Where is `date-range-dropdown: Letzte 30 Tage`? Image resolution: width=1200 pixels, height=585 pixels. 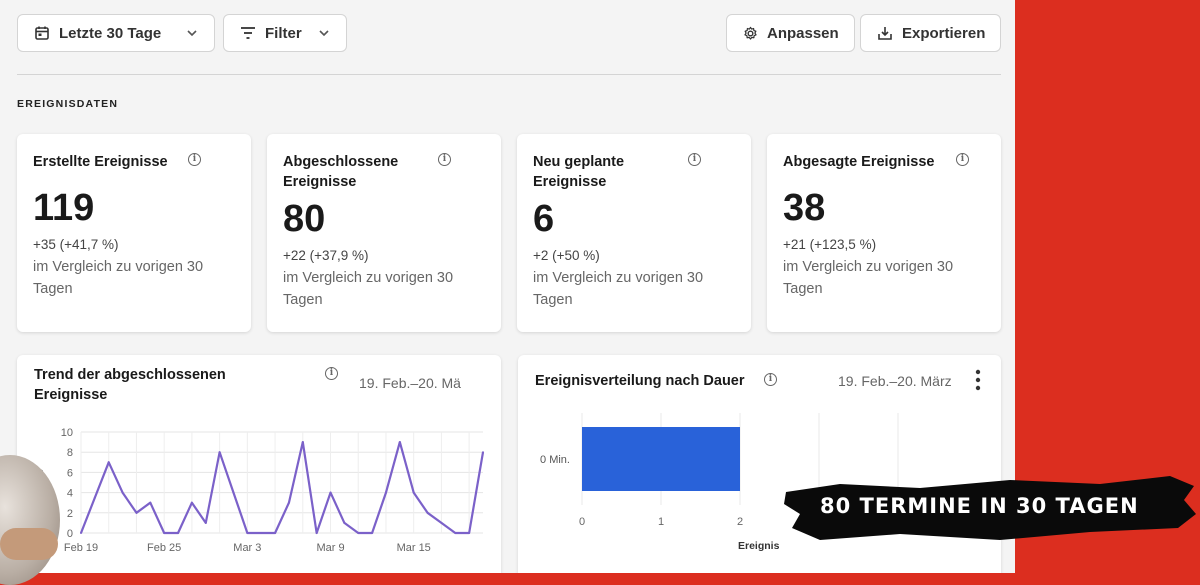
date-range-dropdown: Letzte 30 Tage is located at coordinates (116, 33).